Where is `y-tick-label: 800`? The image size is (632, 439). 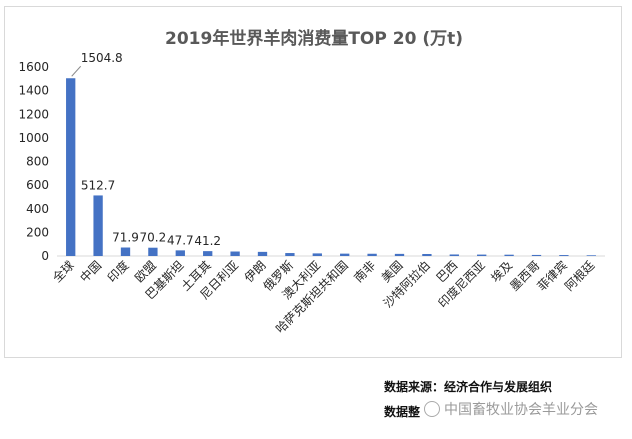
y-tick-label: 800 is located at coordinates (37, 162).